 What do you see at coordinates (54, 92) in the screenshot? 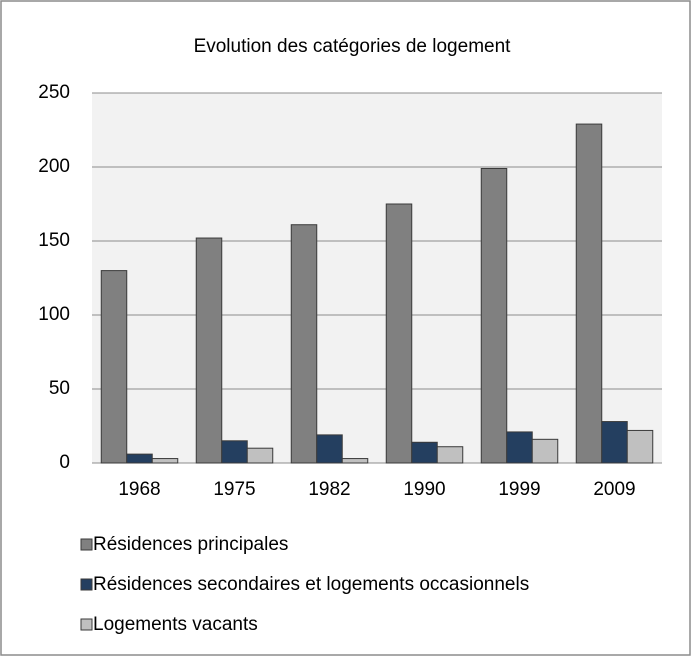
I see `y-tick-label: 250` at bounding box center [54, 92].